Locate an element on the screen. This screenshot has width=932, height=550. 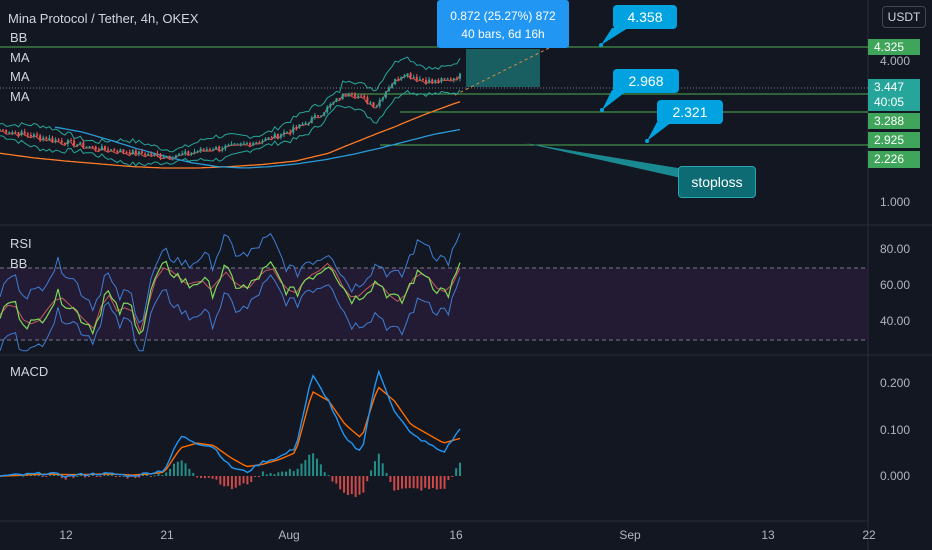
x-tick-sep: Sep is located at coordinates (630, 535).